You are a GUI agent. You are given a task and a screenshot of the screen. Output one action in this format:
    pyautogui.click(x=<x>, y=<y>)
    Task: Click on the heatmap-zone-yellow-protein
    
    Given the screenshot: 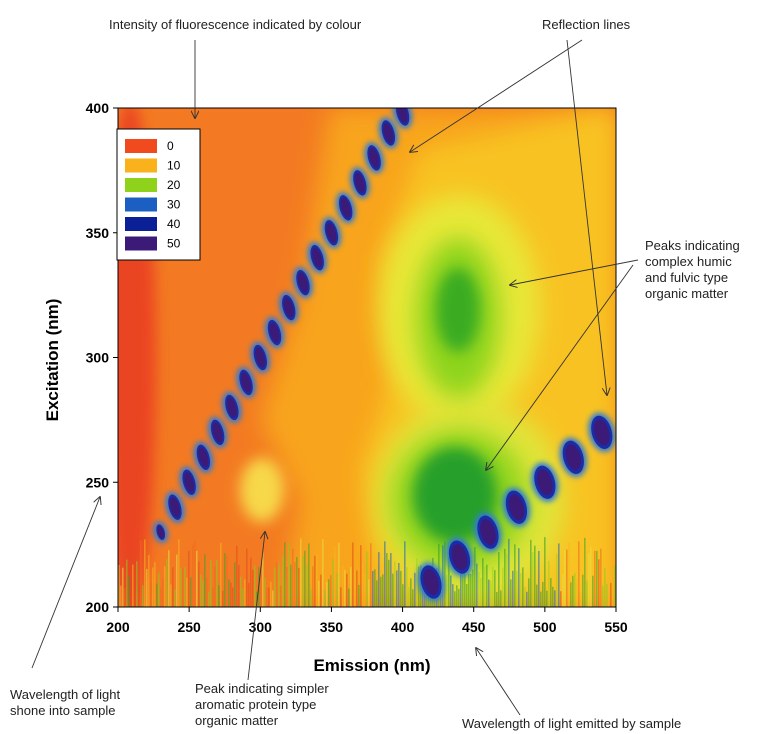 What is the action you would take?
    pyautogui.click(x=262, y=490)
    